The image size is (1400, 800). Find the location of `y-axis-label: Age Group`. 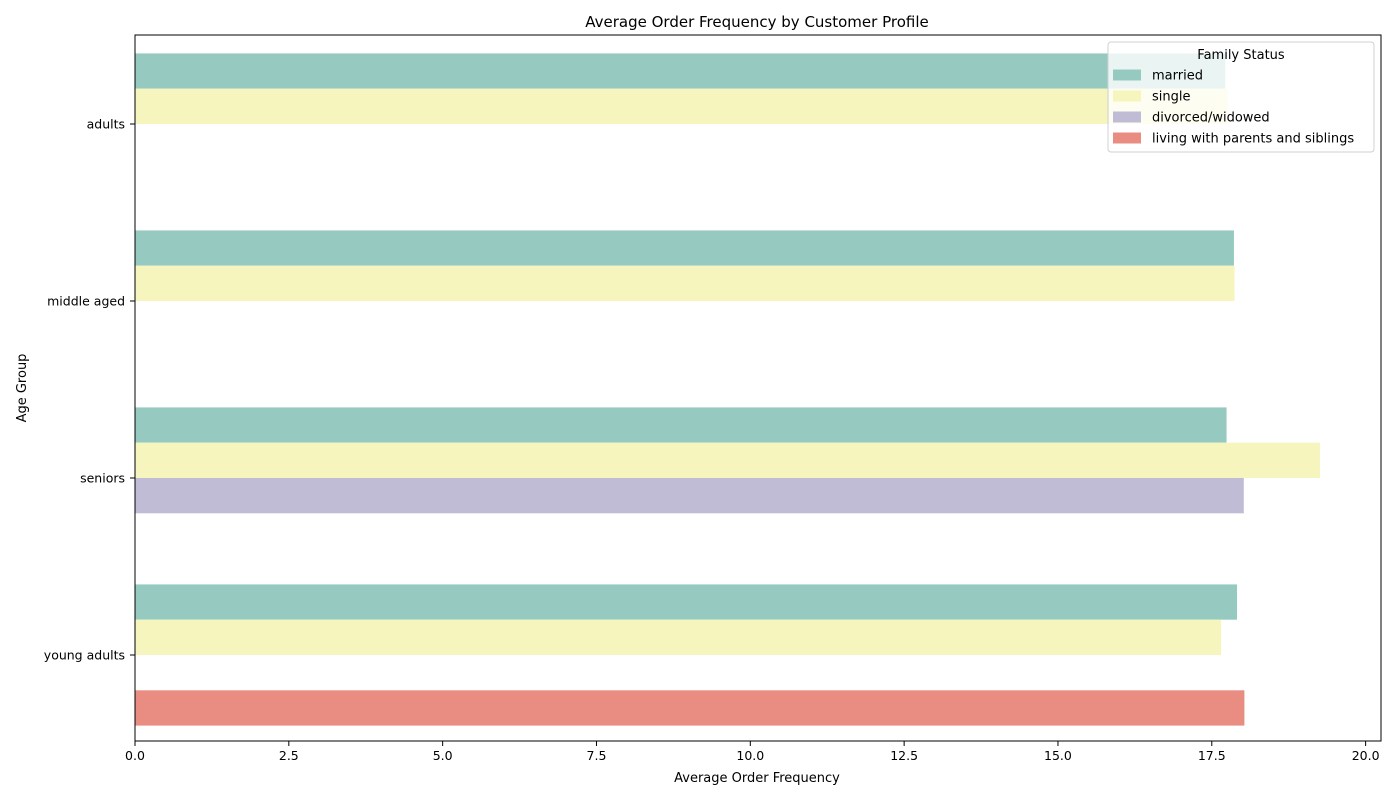

y-axis-label: Age Group is located at coordinates (22, 388).